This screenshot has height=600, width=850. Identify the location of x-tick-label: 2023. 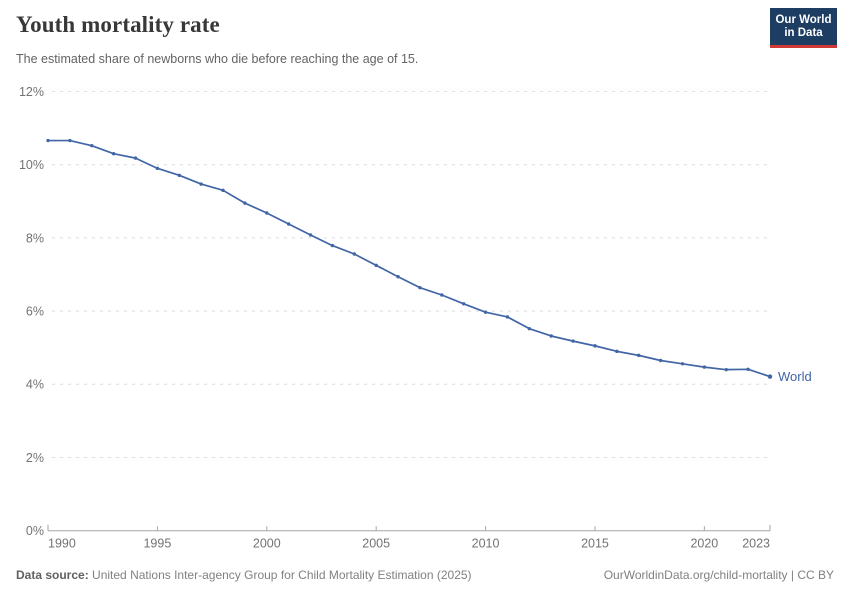
(756, 544).